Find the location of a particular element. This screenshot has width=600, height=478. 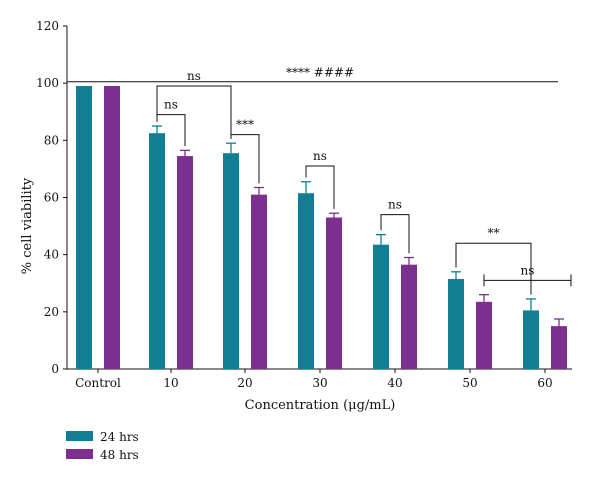

x-tick-label: 20 is located at coordinates (244, 383).